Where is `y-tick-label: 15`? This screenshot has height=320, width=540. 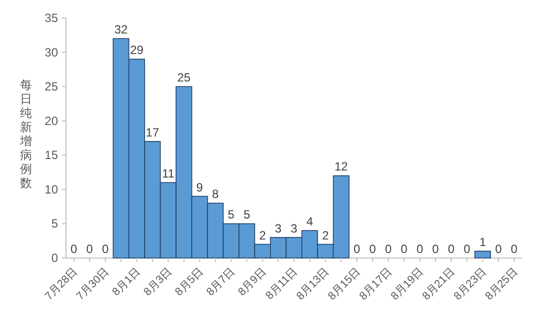
y-tick-label: 15 is located at coordinates (51, 155).